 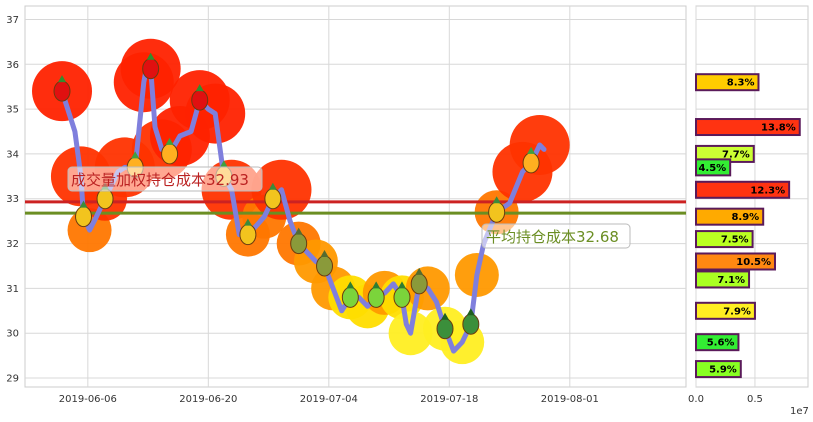 I want to click on price-tick-label: 30, so click(x=12, y=334).